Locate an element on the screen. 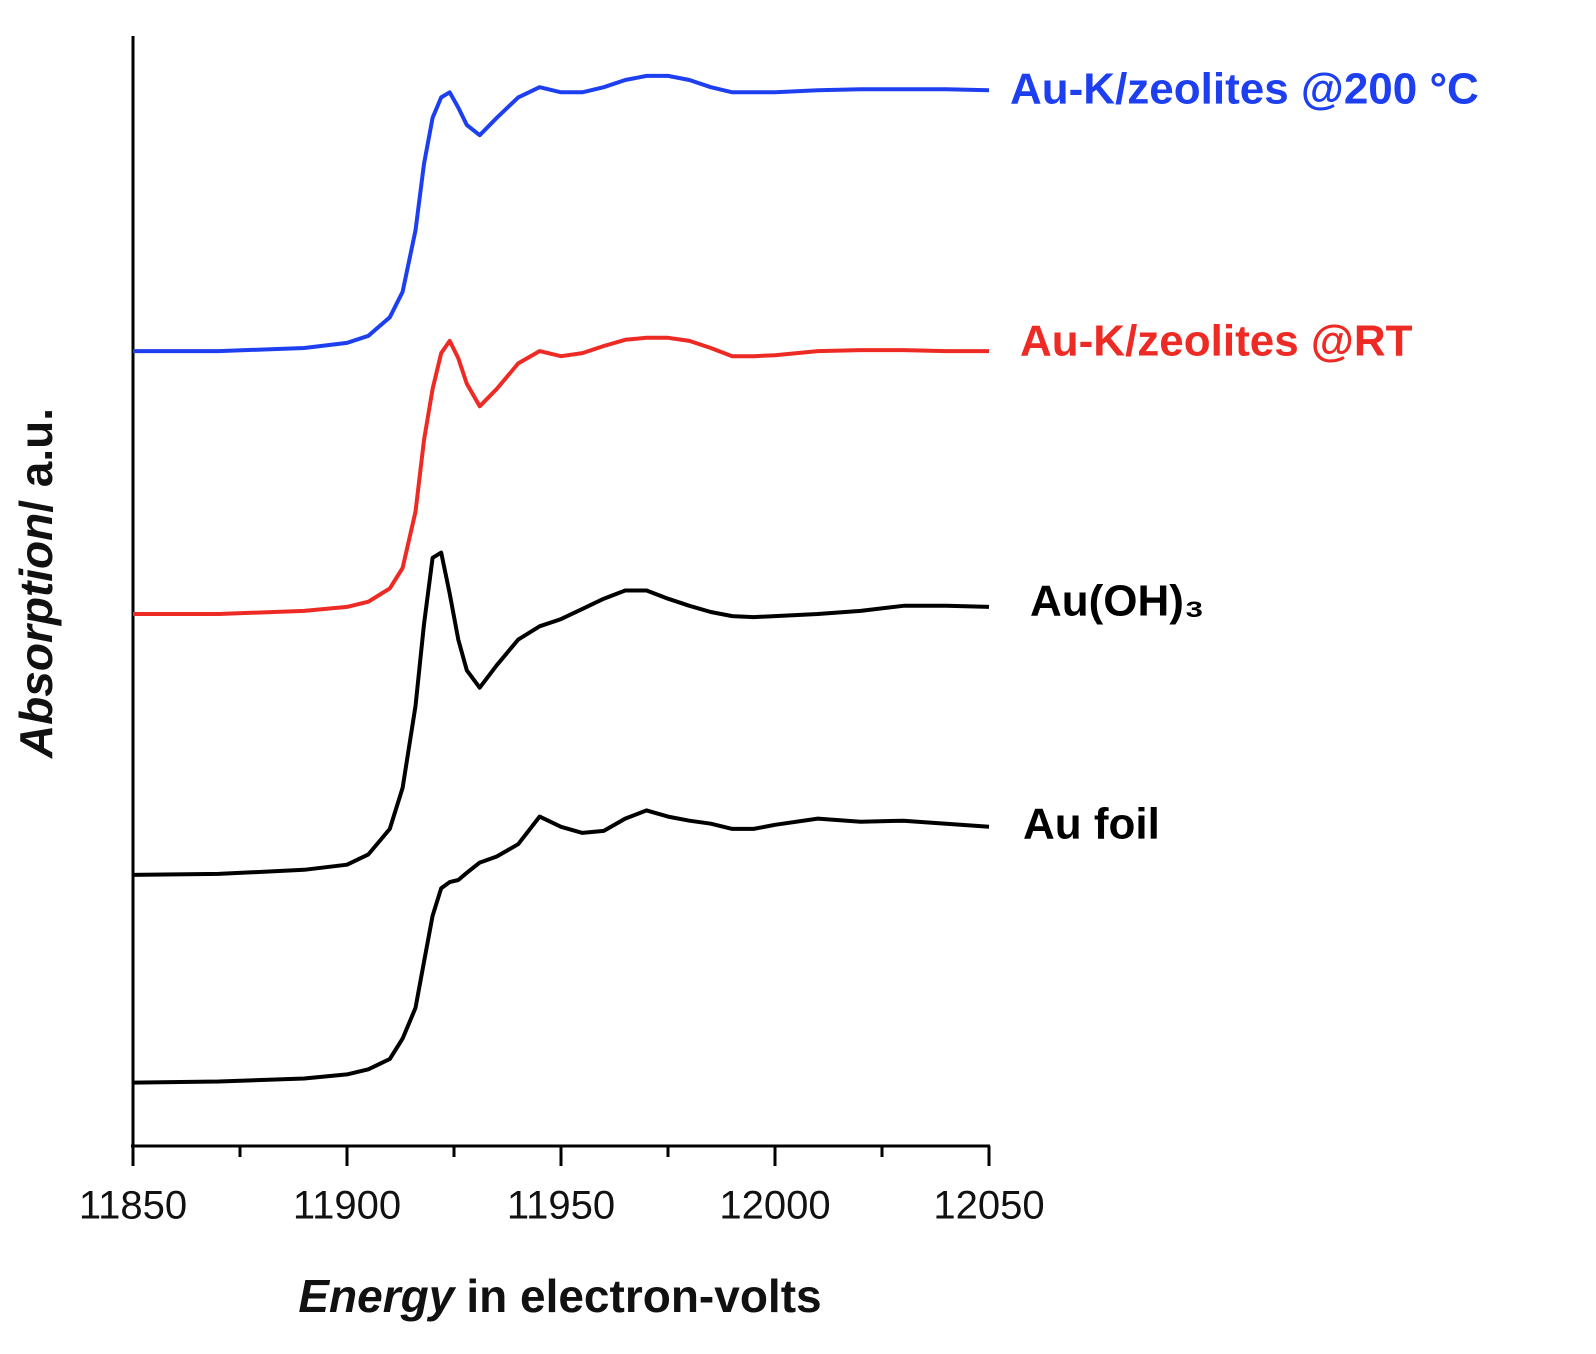 The height and width of the screenshot is (1354, 1596). x-axis-title-rest: in electron-volts is located at coordinates (643, 1296).